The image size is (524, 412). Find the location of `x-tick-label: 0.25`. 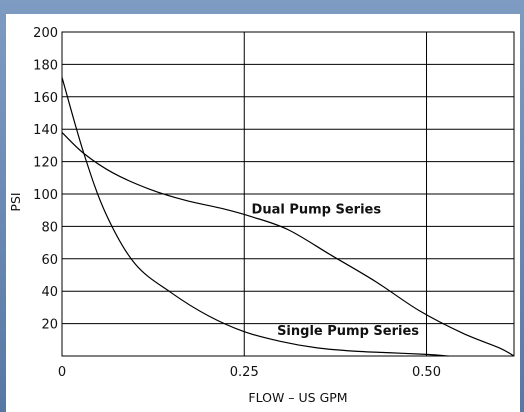

x-tick-label: 0.25 is located at coordinates (244, 372).